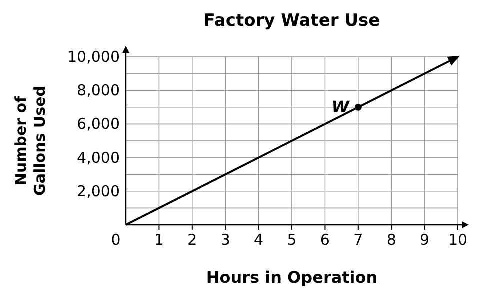 The image size is (478, 297). I want to click on x-tick-label: 7, so click(359, 240).